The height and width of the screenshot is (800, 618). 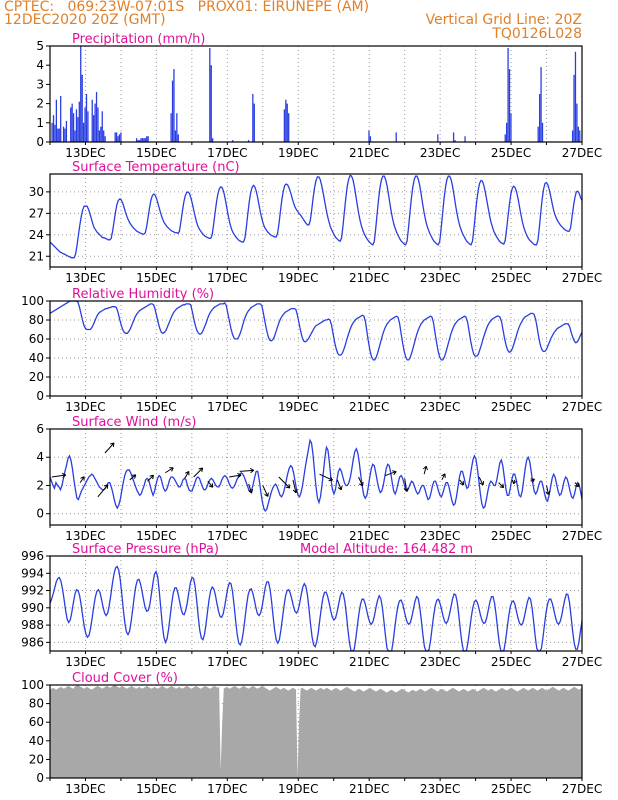 What do you see at coordinates (40, 65) in the screenshot?
I see `y-tick-label: 4` at bounding box center [40, 65].